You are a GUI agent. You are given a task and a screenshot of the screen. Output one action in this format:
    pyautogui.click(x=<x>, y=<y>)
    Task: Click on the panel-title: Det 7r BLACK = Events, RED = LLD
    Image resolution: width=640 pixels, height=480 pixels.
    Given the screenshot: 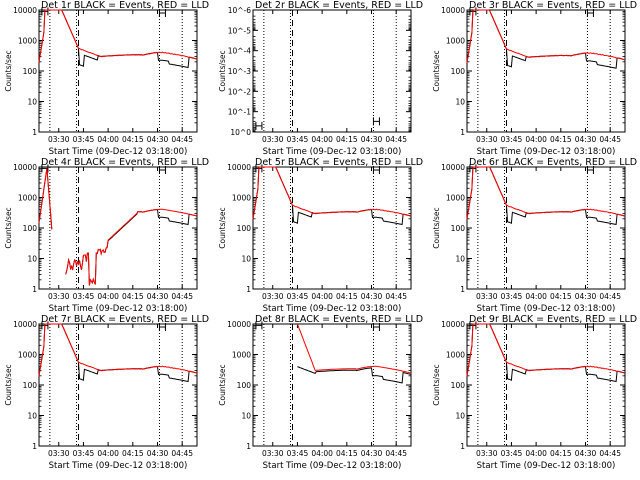 What is the action you would take?
    pyautogui.click(x=125, y=319)
    